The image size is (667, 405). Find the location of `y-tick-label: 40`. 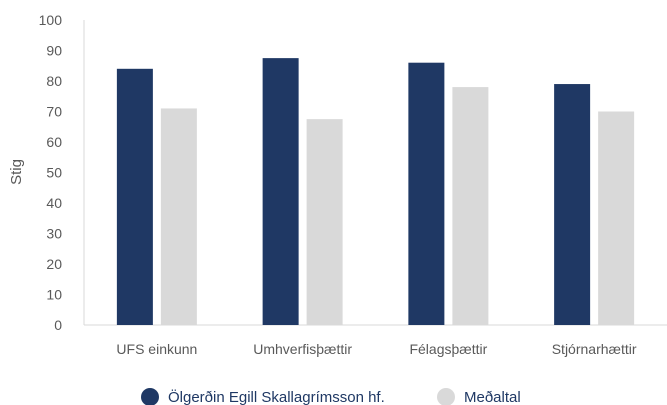

y-tick-label: 40 is located at coordinates (54, 203).